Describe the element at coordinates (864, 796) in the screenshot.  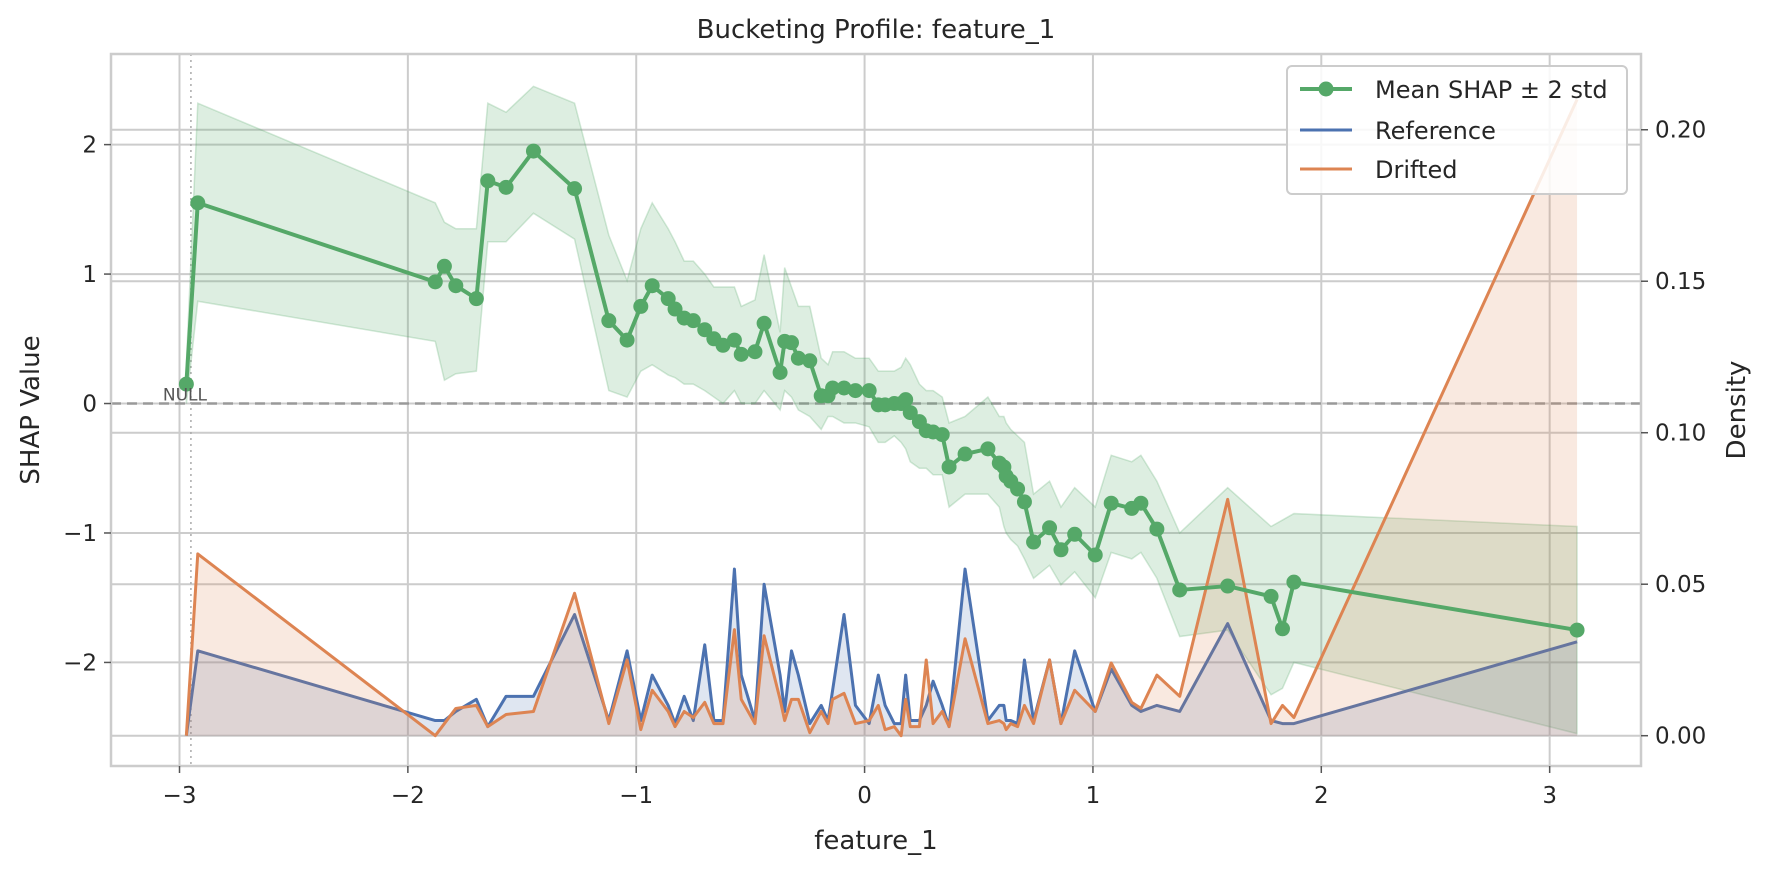
I see `x-tick-label: 0` at that location.